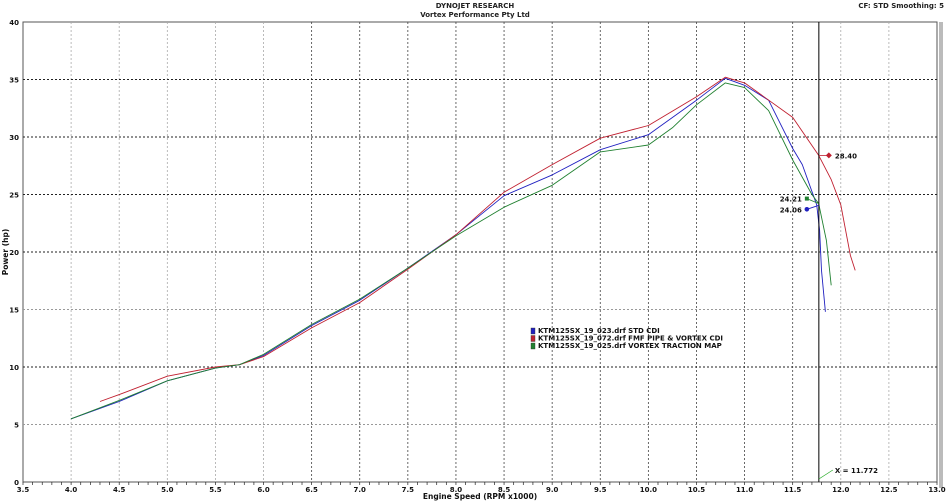 Image resolution: width=950 pixels, height=501 pixels. Describe the element at coordinates (696, 490) in the screenshot. I see `x-tick-label: 10.5` at that location.